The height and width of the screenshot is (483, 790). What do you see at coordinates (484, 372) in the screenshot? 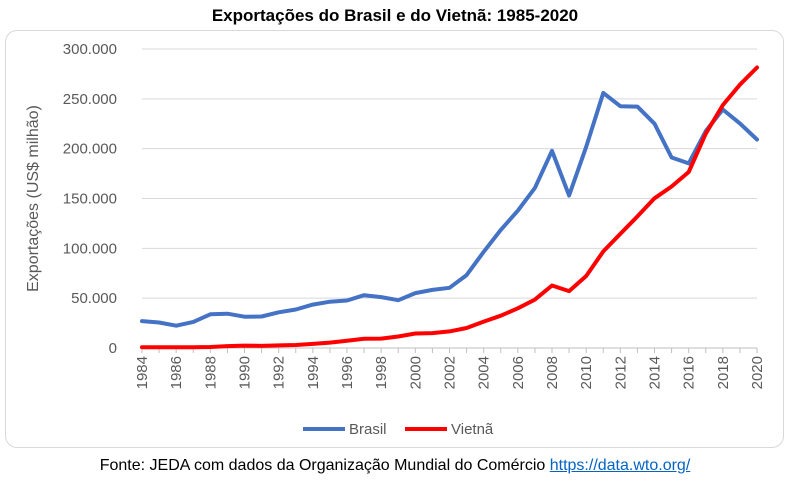
I see `x-tick-label: 2004` at bounding box center [484, 372].